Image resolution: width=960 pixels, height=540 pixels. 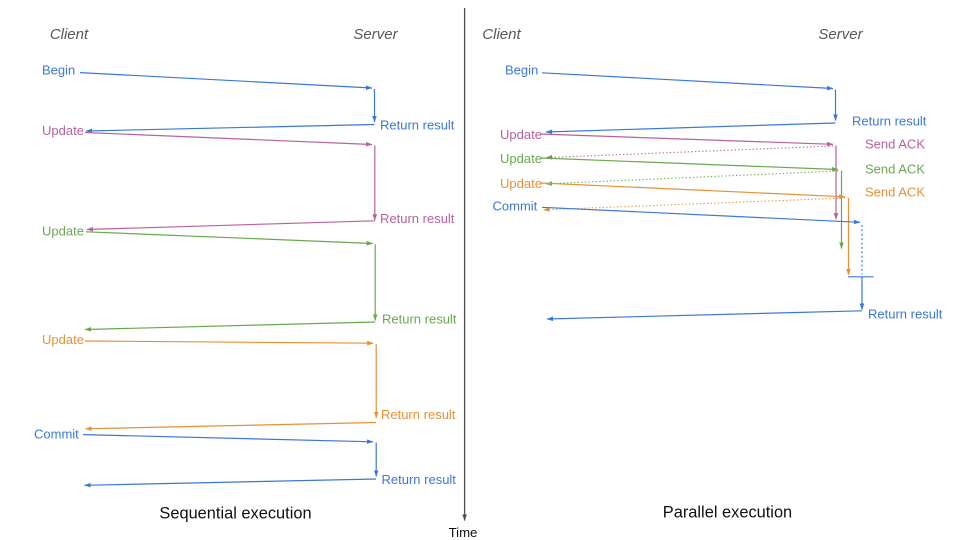 I want to click on svg-text: Sequential execution, so click(x=235, y=514).